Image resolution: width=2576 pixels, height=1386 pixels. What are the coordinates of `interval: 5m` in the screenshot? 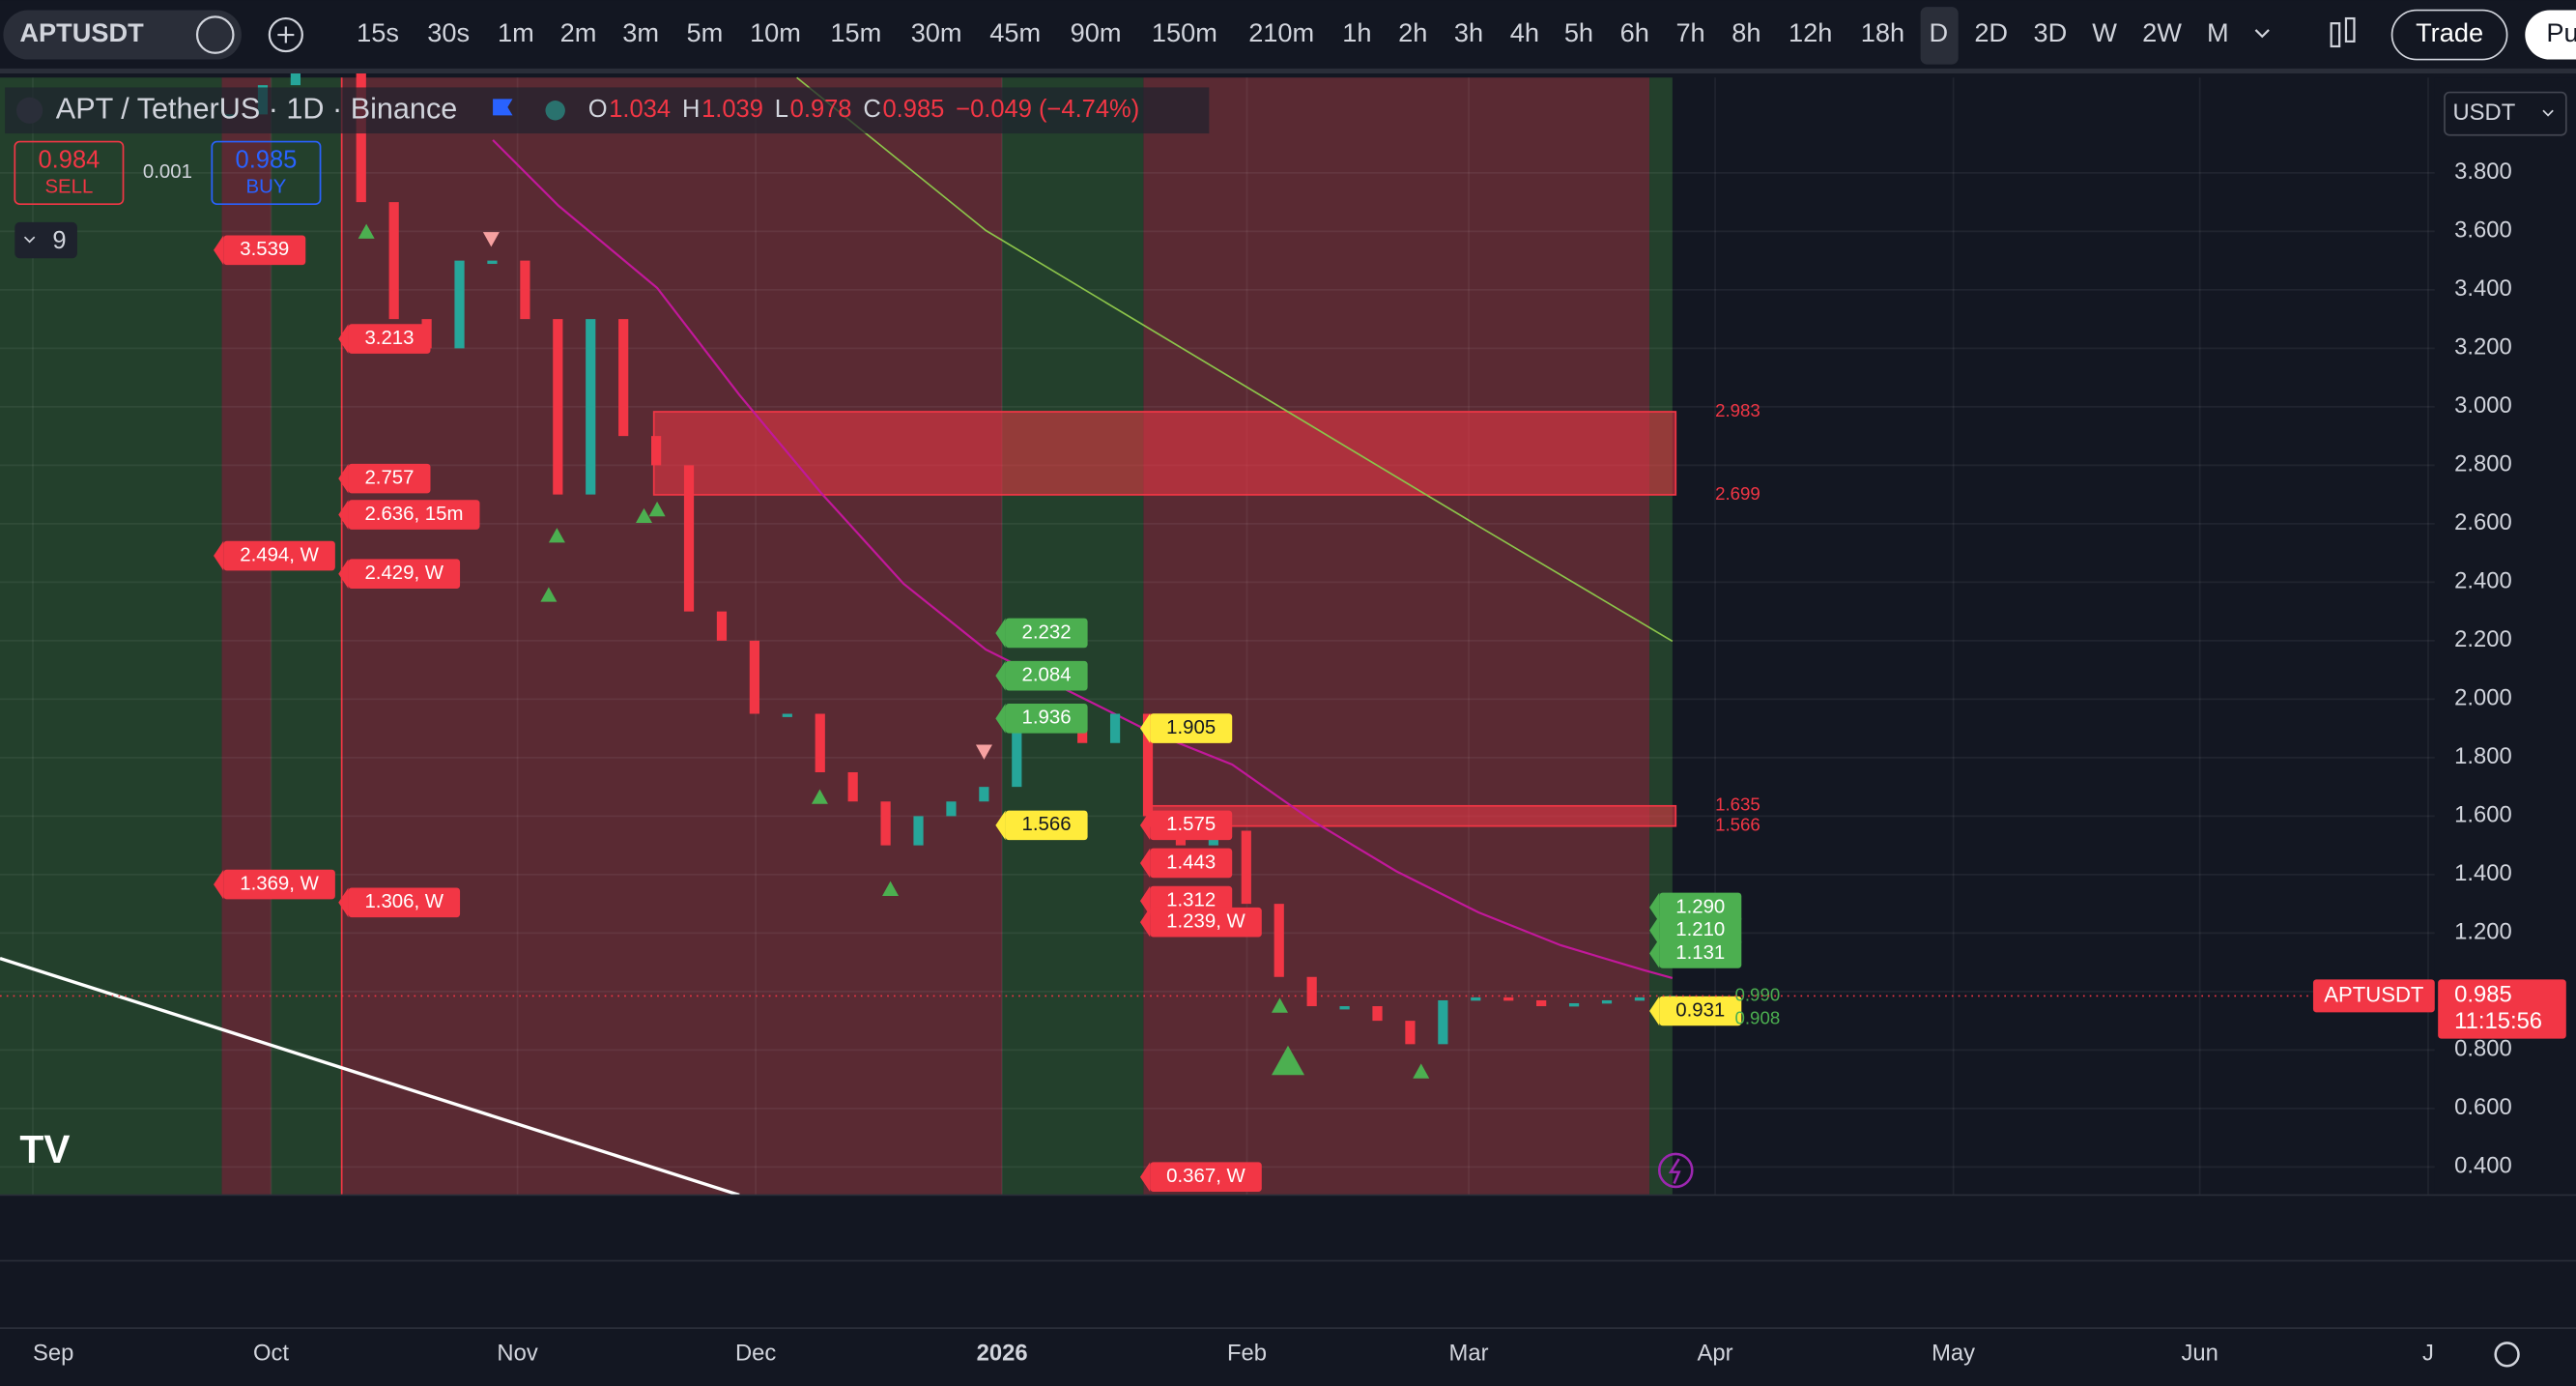 It's located at (706, 32).